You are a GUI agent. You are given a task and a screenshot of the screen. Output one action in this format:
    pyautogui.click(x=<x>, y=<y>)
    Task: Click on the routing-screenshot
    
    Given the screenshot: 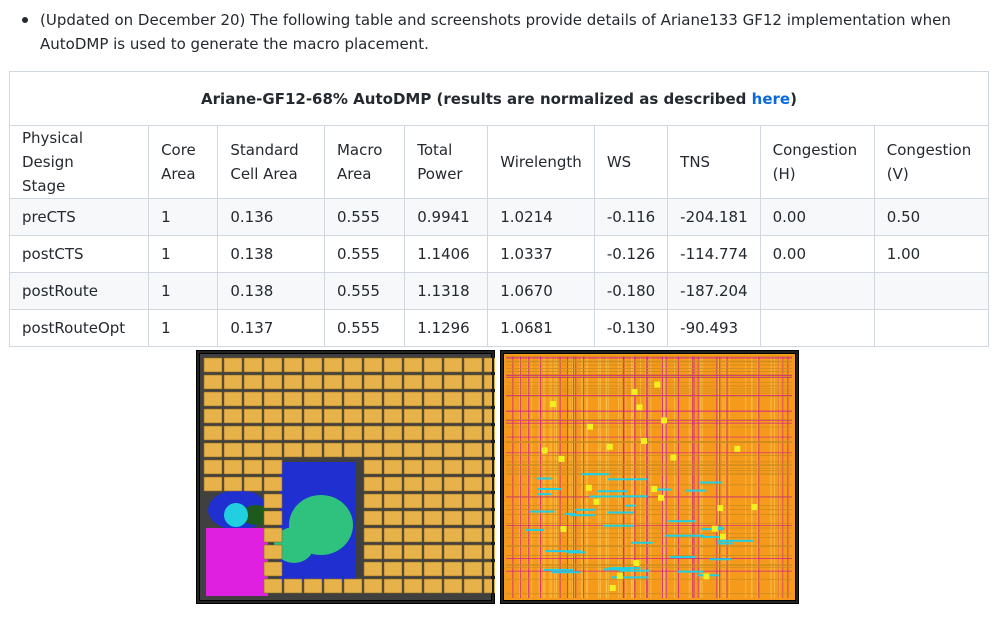 What is the action you would take?
    pyautogui.click(x=649, y=477)
    